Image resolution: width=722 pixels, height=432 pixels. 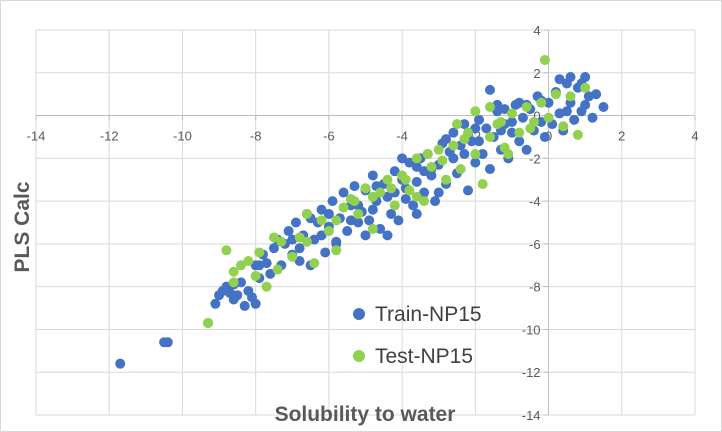 What do you see at coordinates (536, 116) in the screenshot?
I see `y-tick-label: 0` at bounding box center [536, 116].